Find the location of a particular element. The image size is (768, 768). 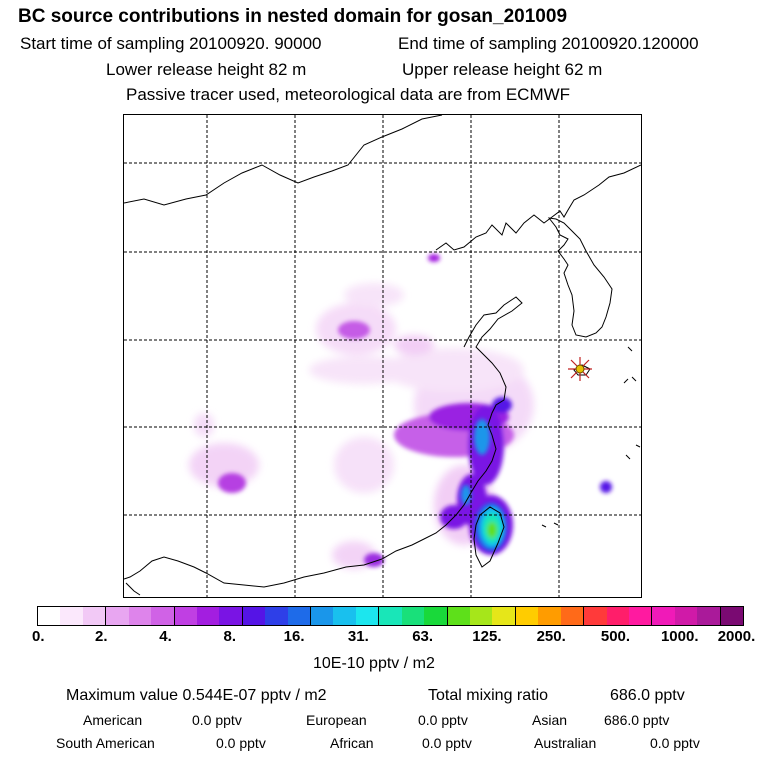

colorbar-tick-label: 1000. is located at coordinates (679, 636).